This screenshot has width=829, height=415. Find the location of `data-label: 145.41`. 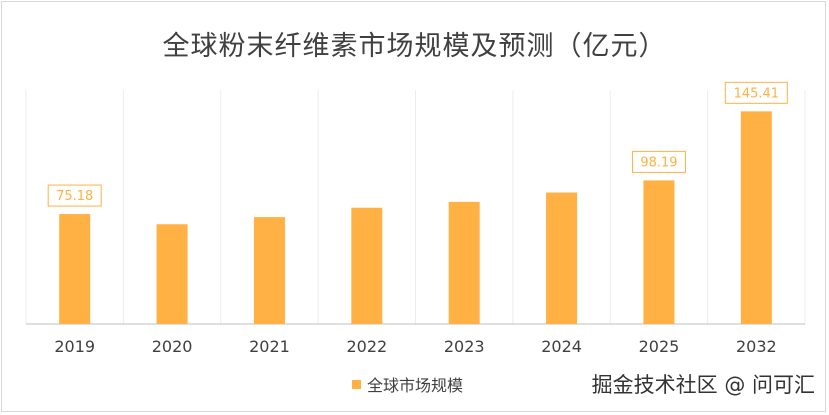

data-label: 145.41 is located at coordinates (757, 93).